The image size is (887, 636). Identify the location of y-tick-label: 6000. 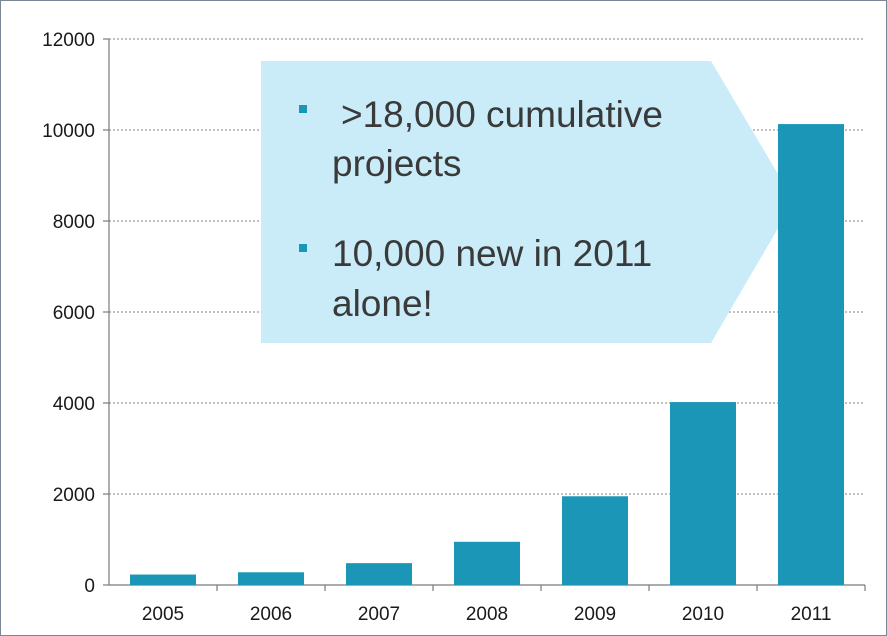
(74, 313).